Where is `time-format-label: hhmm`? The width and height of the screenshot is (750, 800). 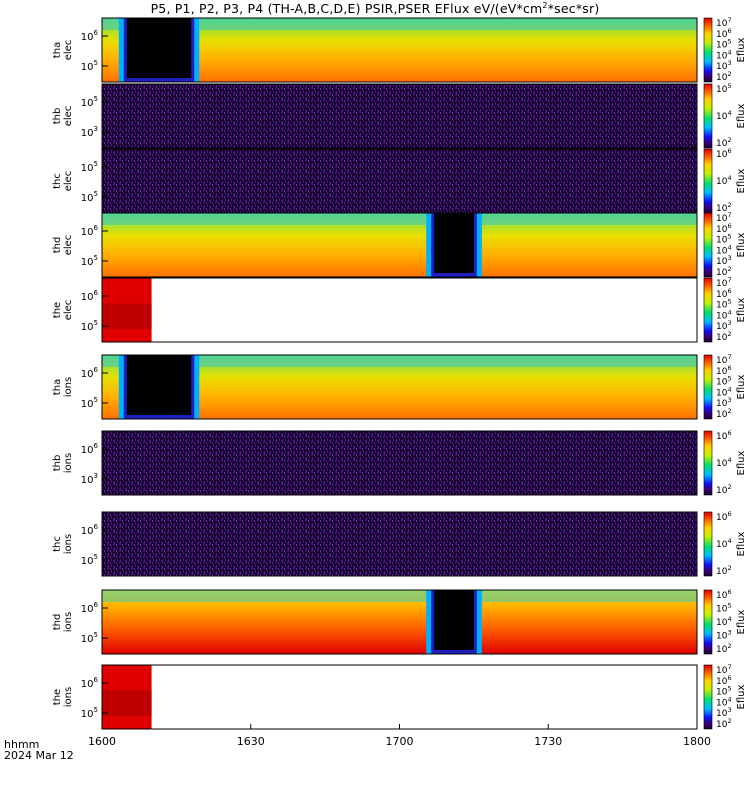 time-format-label: hhmm is located at coordinates (22, 744).